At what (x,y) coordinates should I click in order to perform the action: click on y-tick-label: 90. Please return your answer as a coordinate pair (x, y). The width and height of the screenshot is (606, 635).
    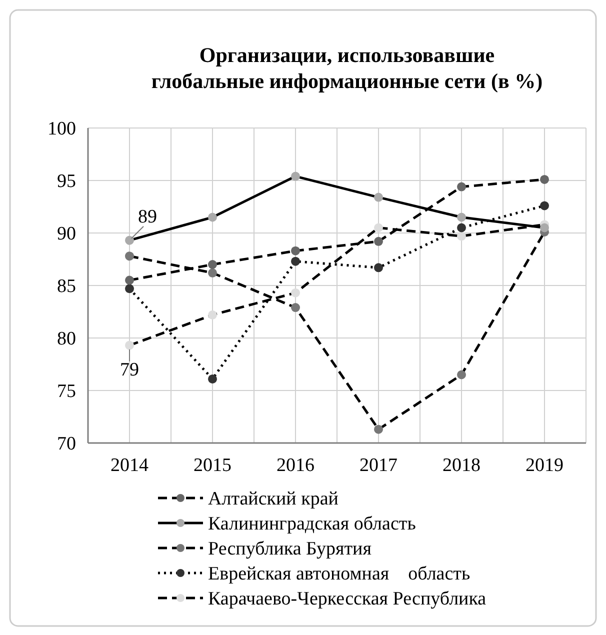
    Looking at the image, I should click on (66, 234).